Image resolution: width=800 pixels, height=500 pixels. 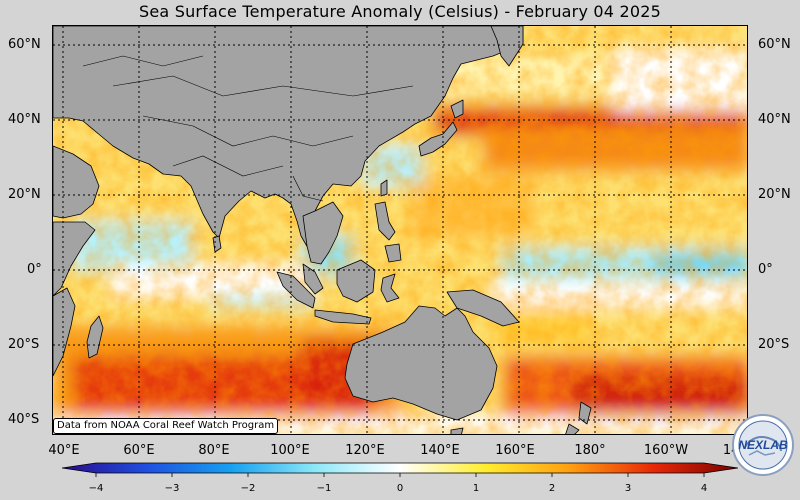 I want to click on lon-label-40e: 40°E, so click(x=64, y=450).